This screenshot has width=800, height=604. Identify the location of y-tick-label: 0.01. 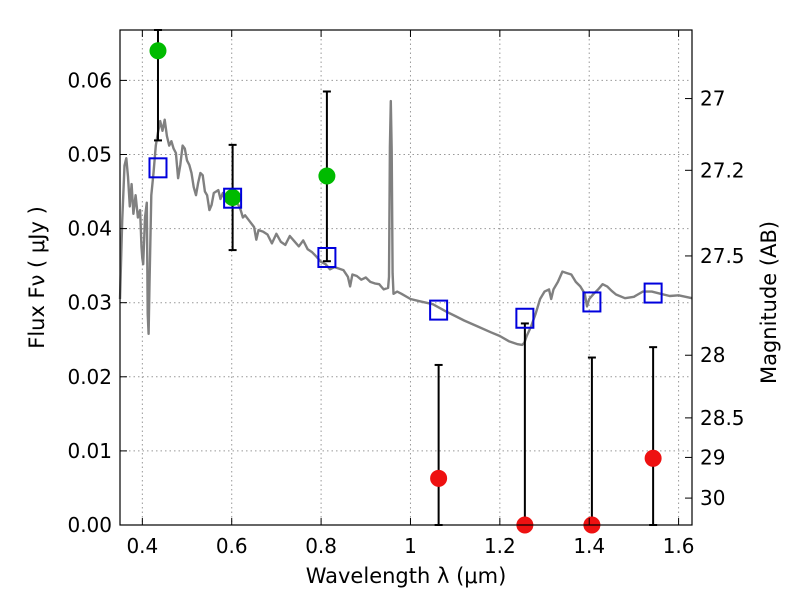
(89, 451).